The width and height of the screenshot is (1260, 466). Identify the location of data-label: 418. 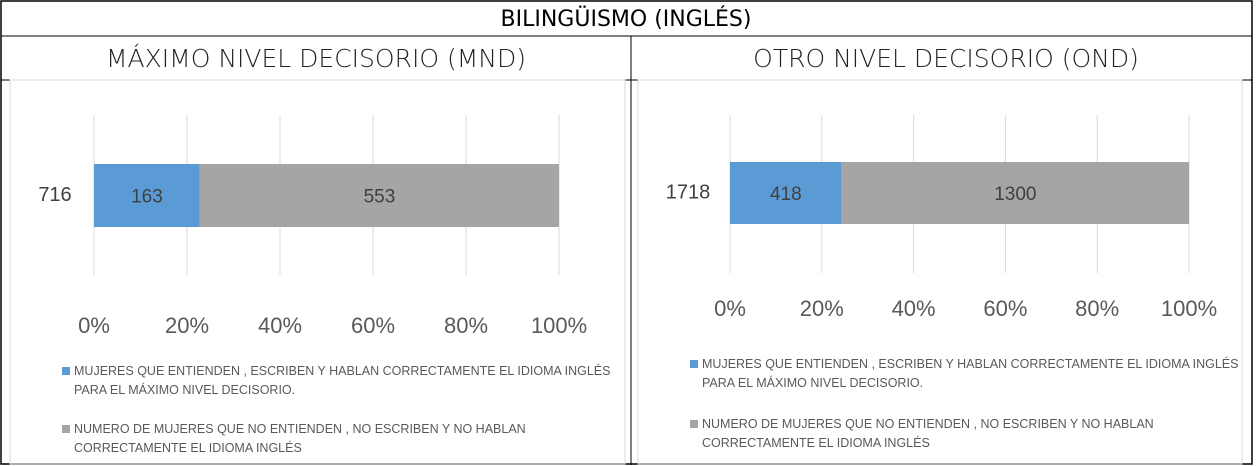
(786, 194).